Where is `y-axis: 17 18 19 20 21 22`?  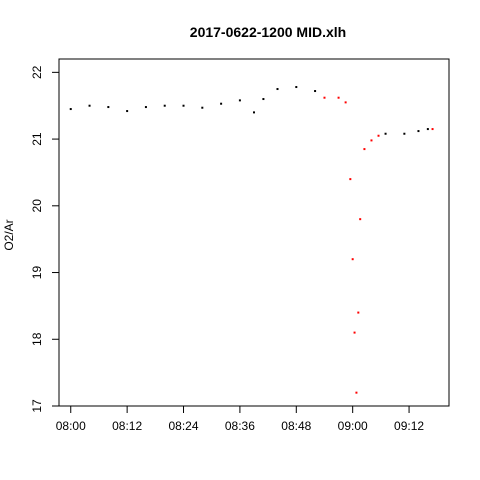 y-axis: 17 18 19 20 21 22 is located at coordinates (45, 239).